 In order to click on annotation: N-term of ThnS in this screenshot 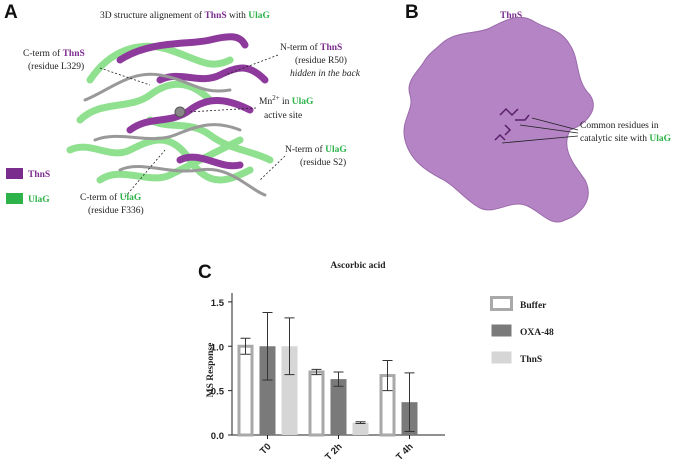, I will do `click(311, 47)`.